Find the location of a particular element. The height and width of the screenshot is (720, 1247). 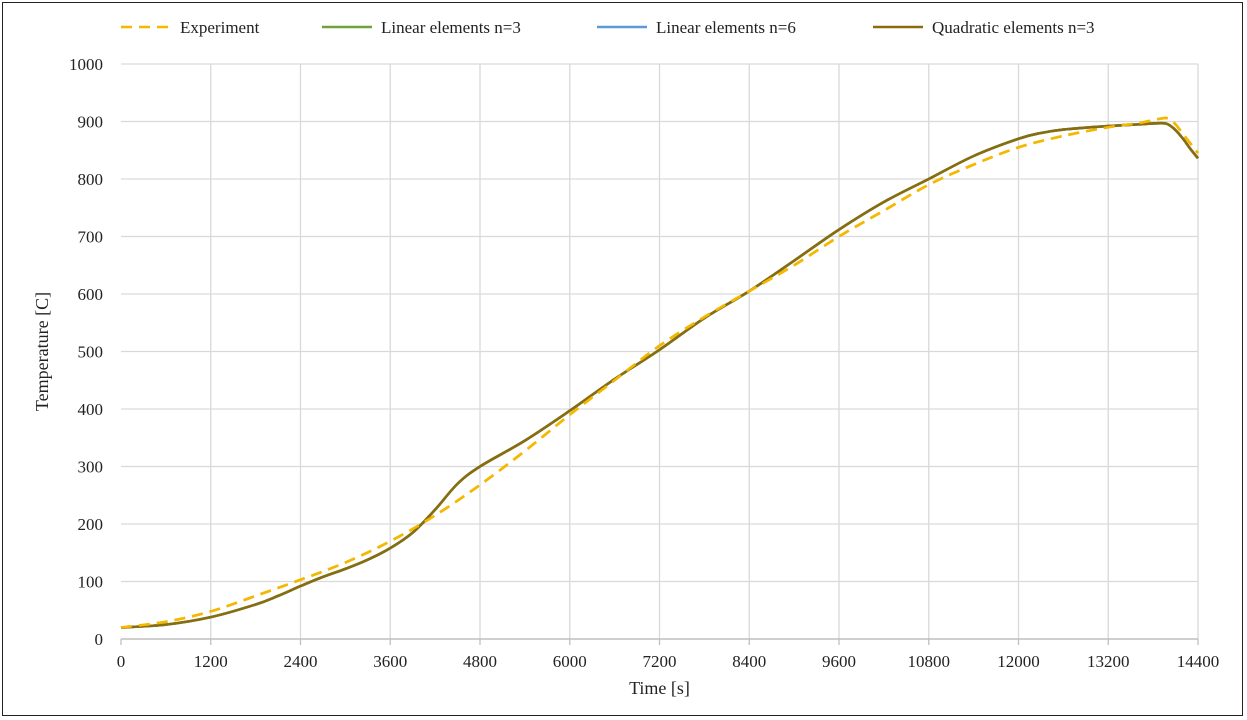

y-tick-label: 500 is located at coordinates (91, 352).